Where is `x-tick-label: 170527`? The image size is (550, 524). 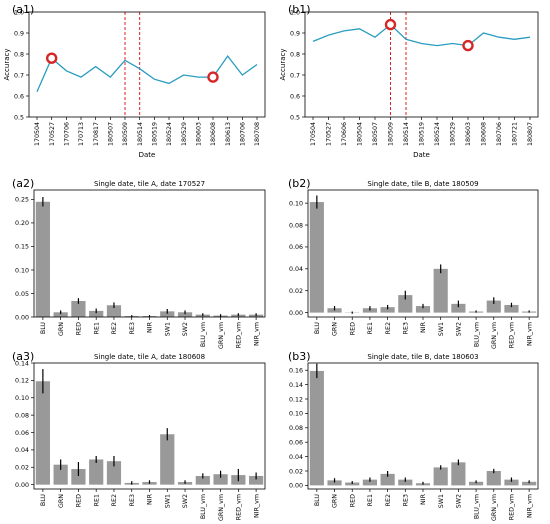
x-tick-label: 170527 is located at coordinates (329, 134).